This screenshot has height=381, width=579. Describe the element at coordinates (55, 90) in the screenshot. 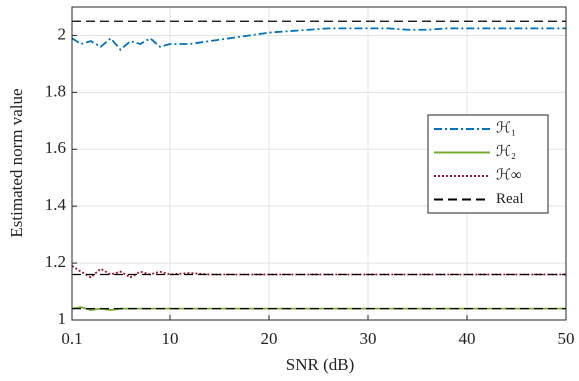

I see `y-tick-label: 1.8` at that location.